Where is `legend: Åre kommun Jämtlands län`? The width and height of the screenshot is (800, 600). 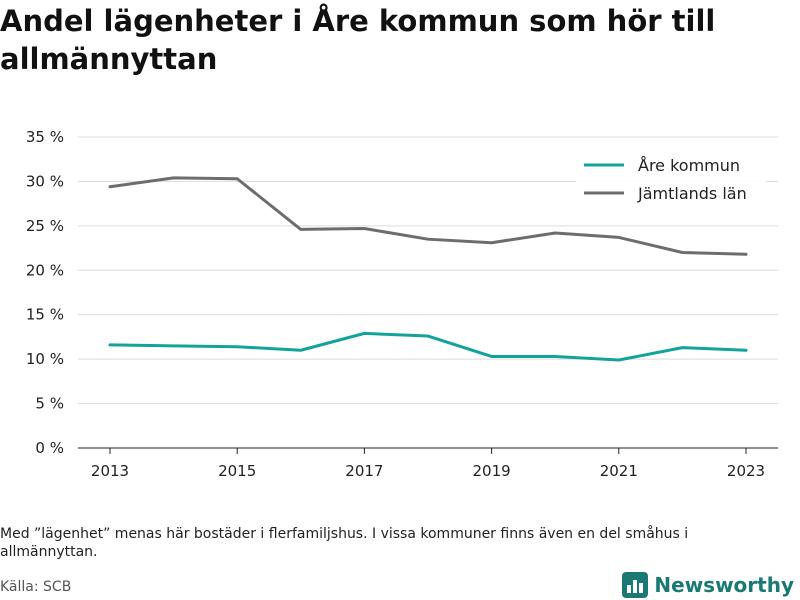 legend: Åre kommun Jämtlands län is located at coordinates (671, 180).